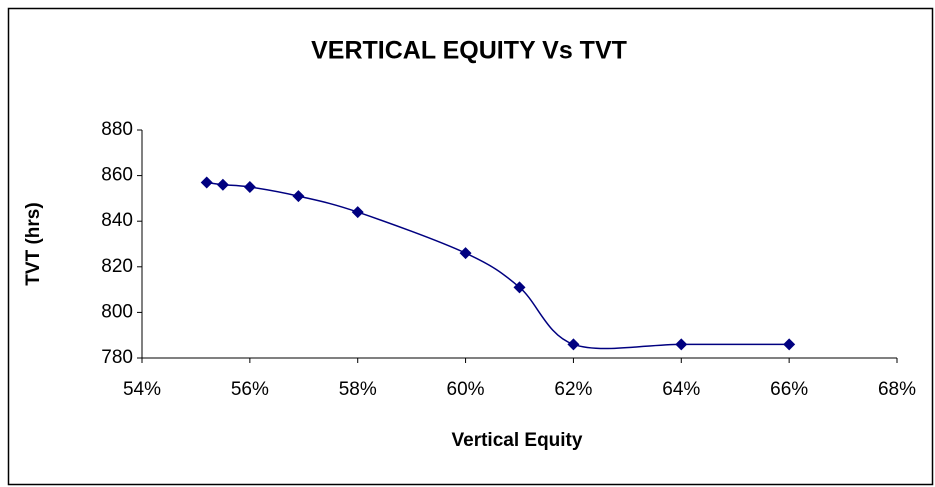  What do you see at coordinates (117, 220) in the screenshot?
I see `y-tick-label: 840` at bounding box center [117, 220].